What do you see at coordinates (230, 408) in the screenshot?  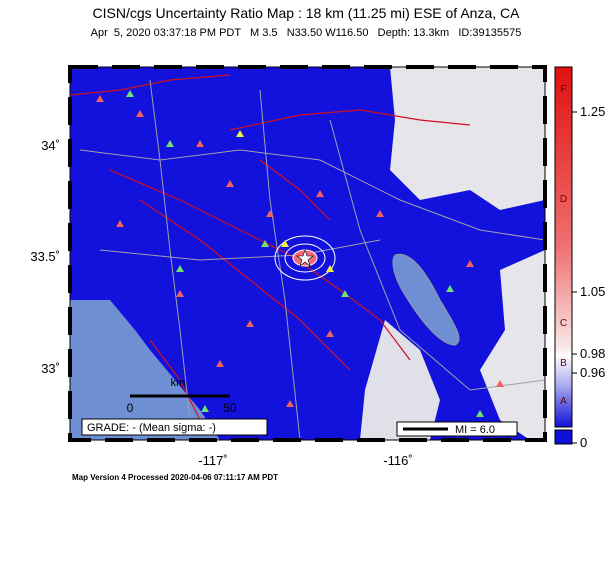 I see `scale-end: 50` at bounding box center [230, 408].